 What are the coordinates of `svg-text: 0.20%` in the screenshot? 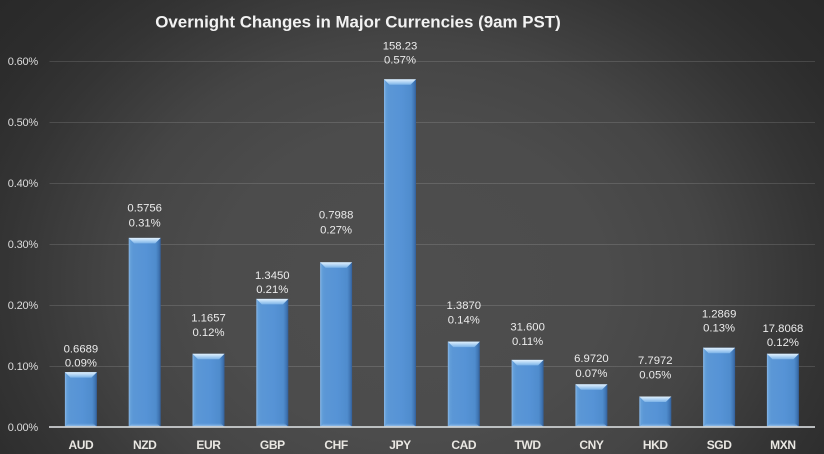 It's located at (23, 306).